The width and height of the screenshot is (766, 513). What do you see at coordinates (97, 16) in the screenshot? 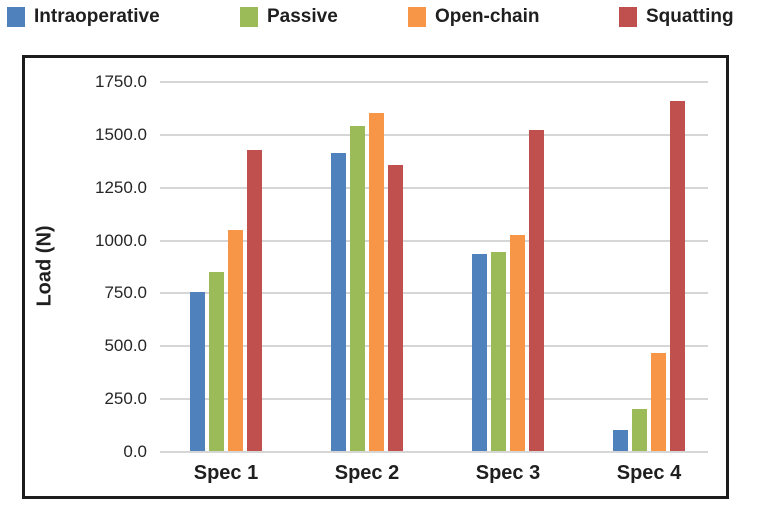
I see `legend-label: Intraoperative` at bounding box center [97, 16].